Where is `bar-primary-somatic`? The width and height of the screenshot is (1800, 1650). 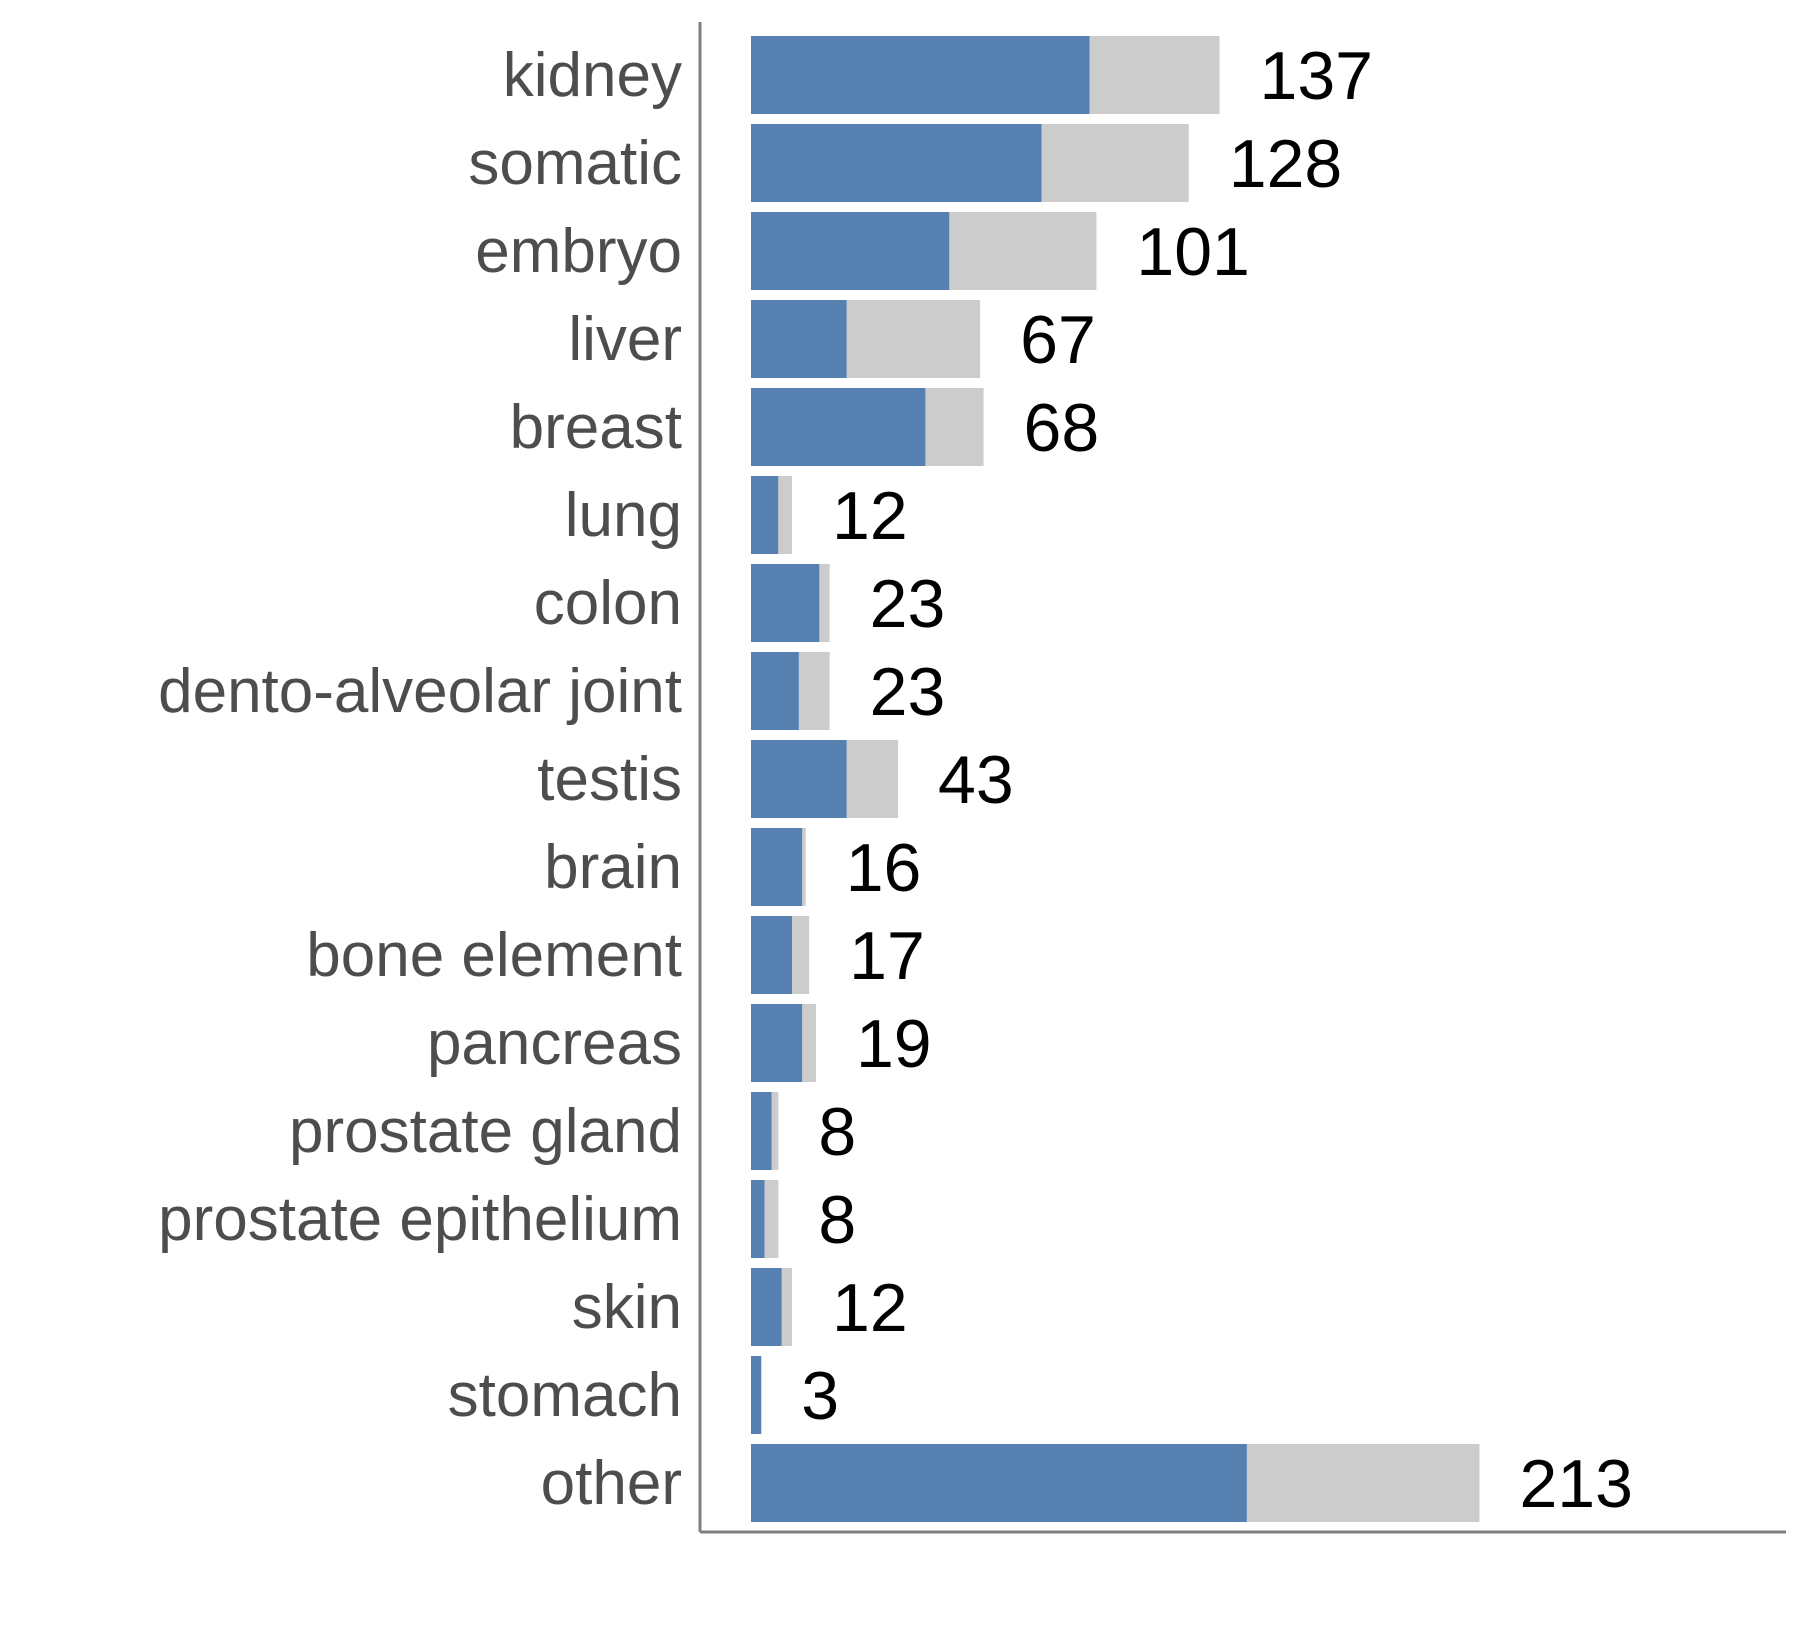
bar-primary-somatic is located at coordinates (896, 163).